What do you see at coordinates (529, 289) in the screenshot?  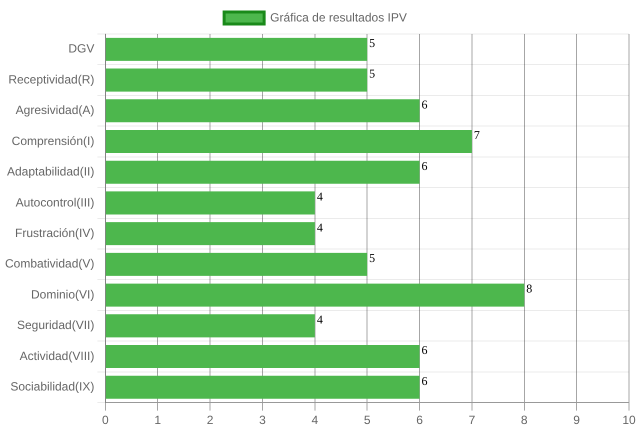 I see `data-label: 8` at bounding box center [529, 289].